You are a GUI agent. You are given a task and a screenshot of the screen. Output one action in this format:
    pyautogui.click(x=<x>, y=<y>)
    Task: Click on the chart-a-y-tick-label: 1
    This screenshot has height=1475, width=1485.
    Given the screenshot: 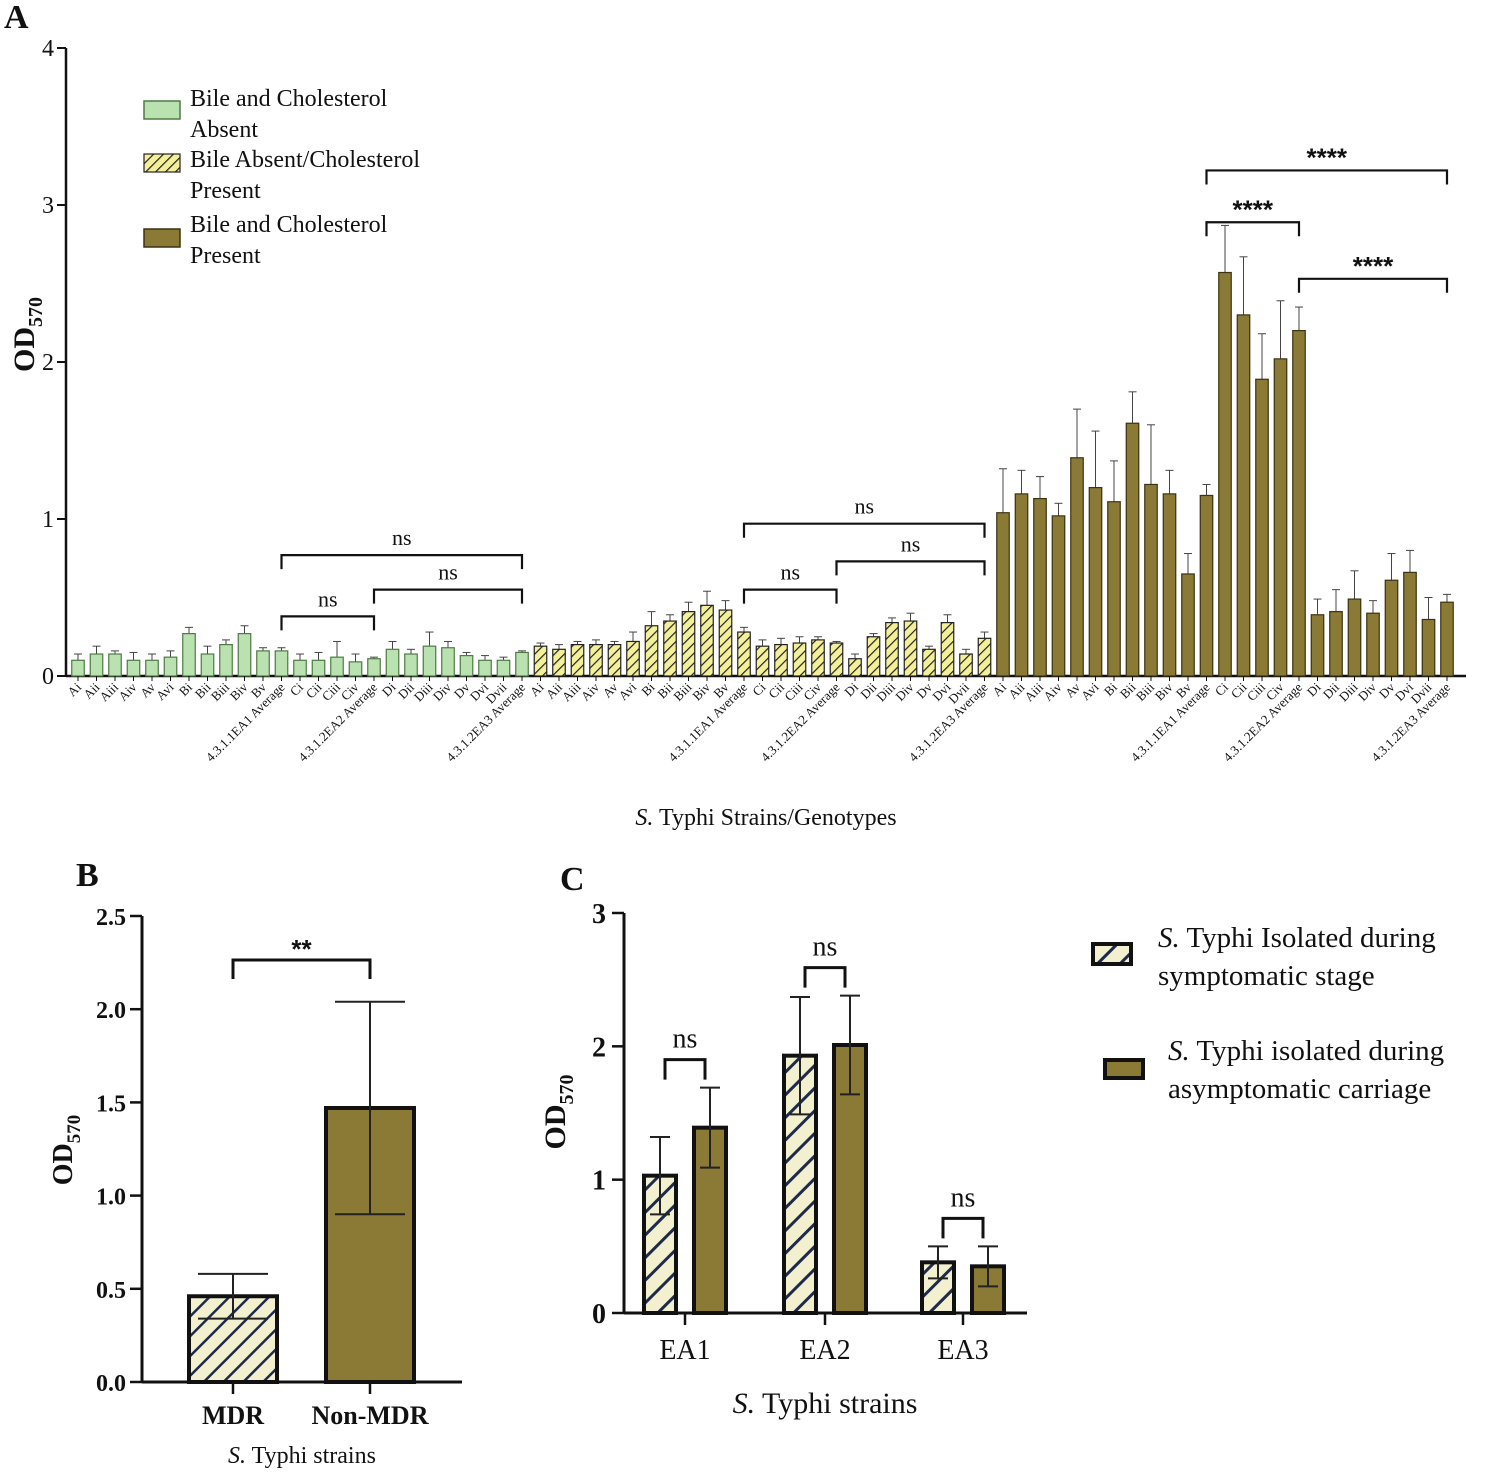 What is the action you would take?
    pyautogui.click(x=48, y=520)
    